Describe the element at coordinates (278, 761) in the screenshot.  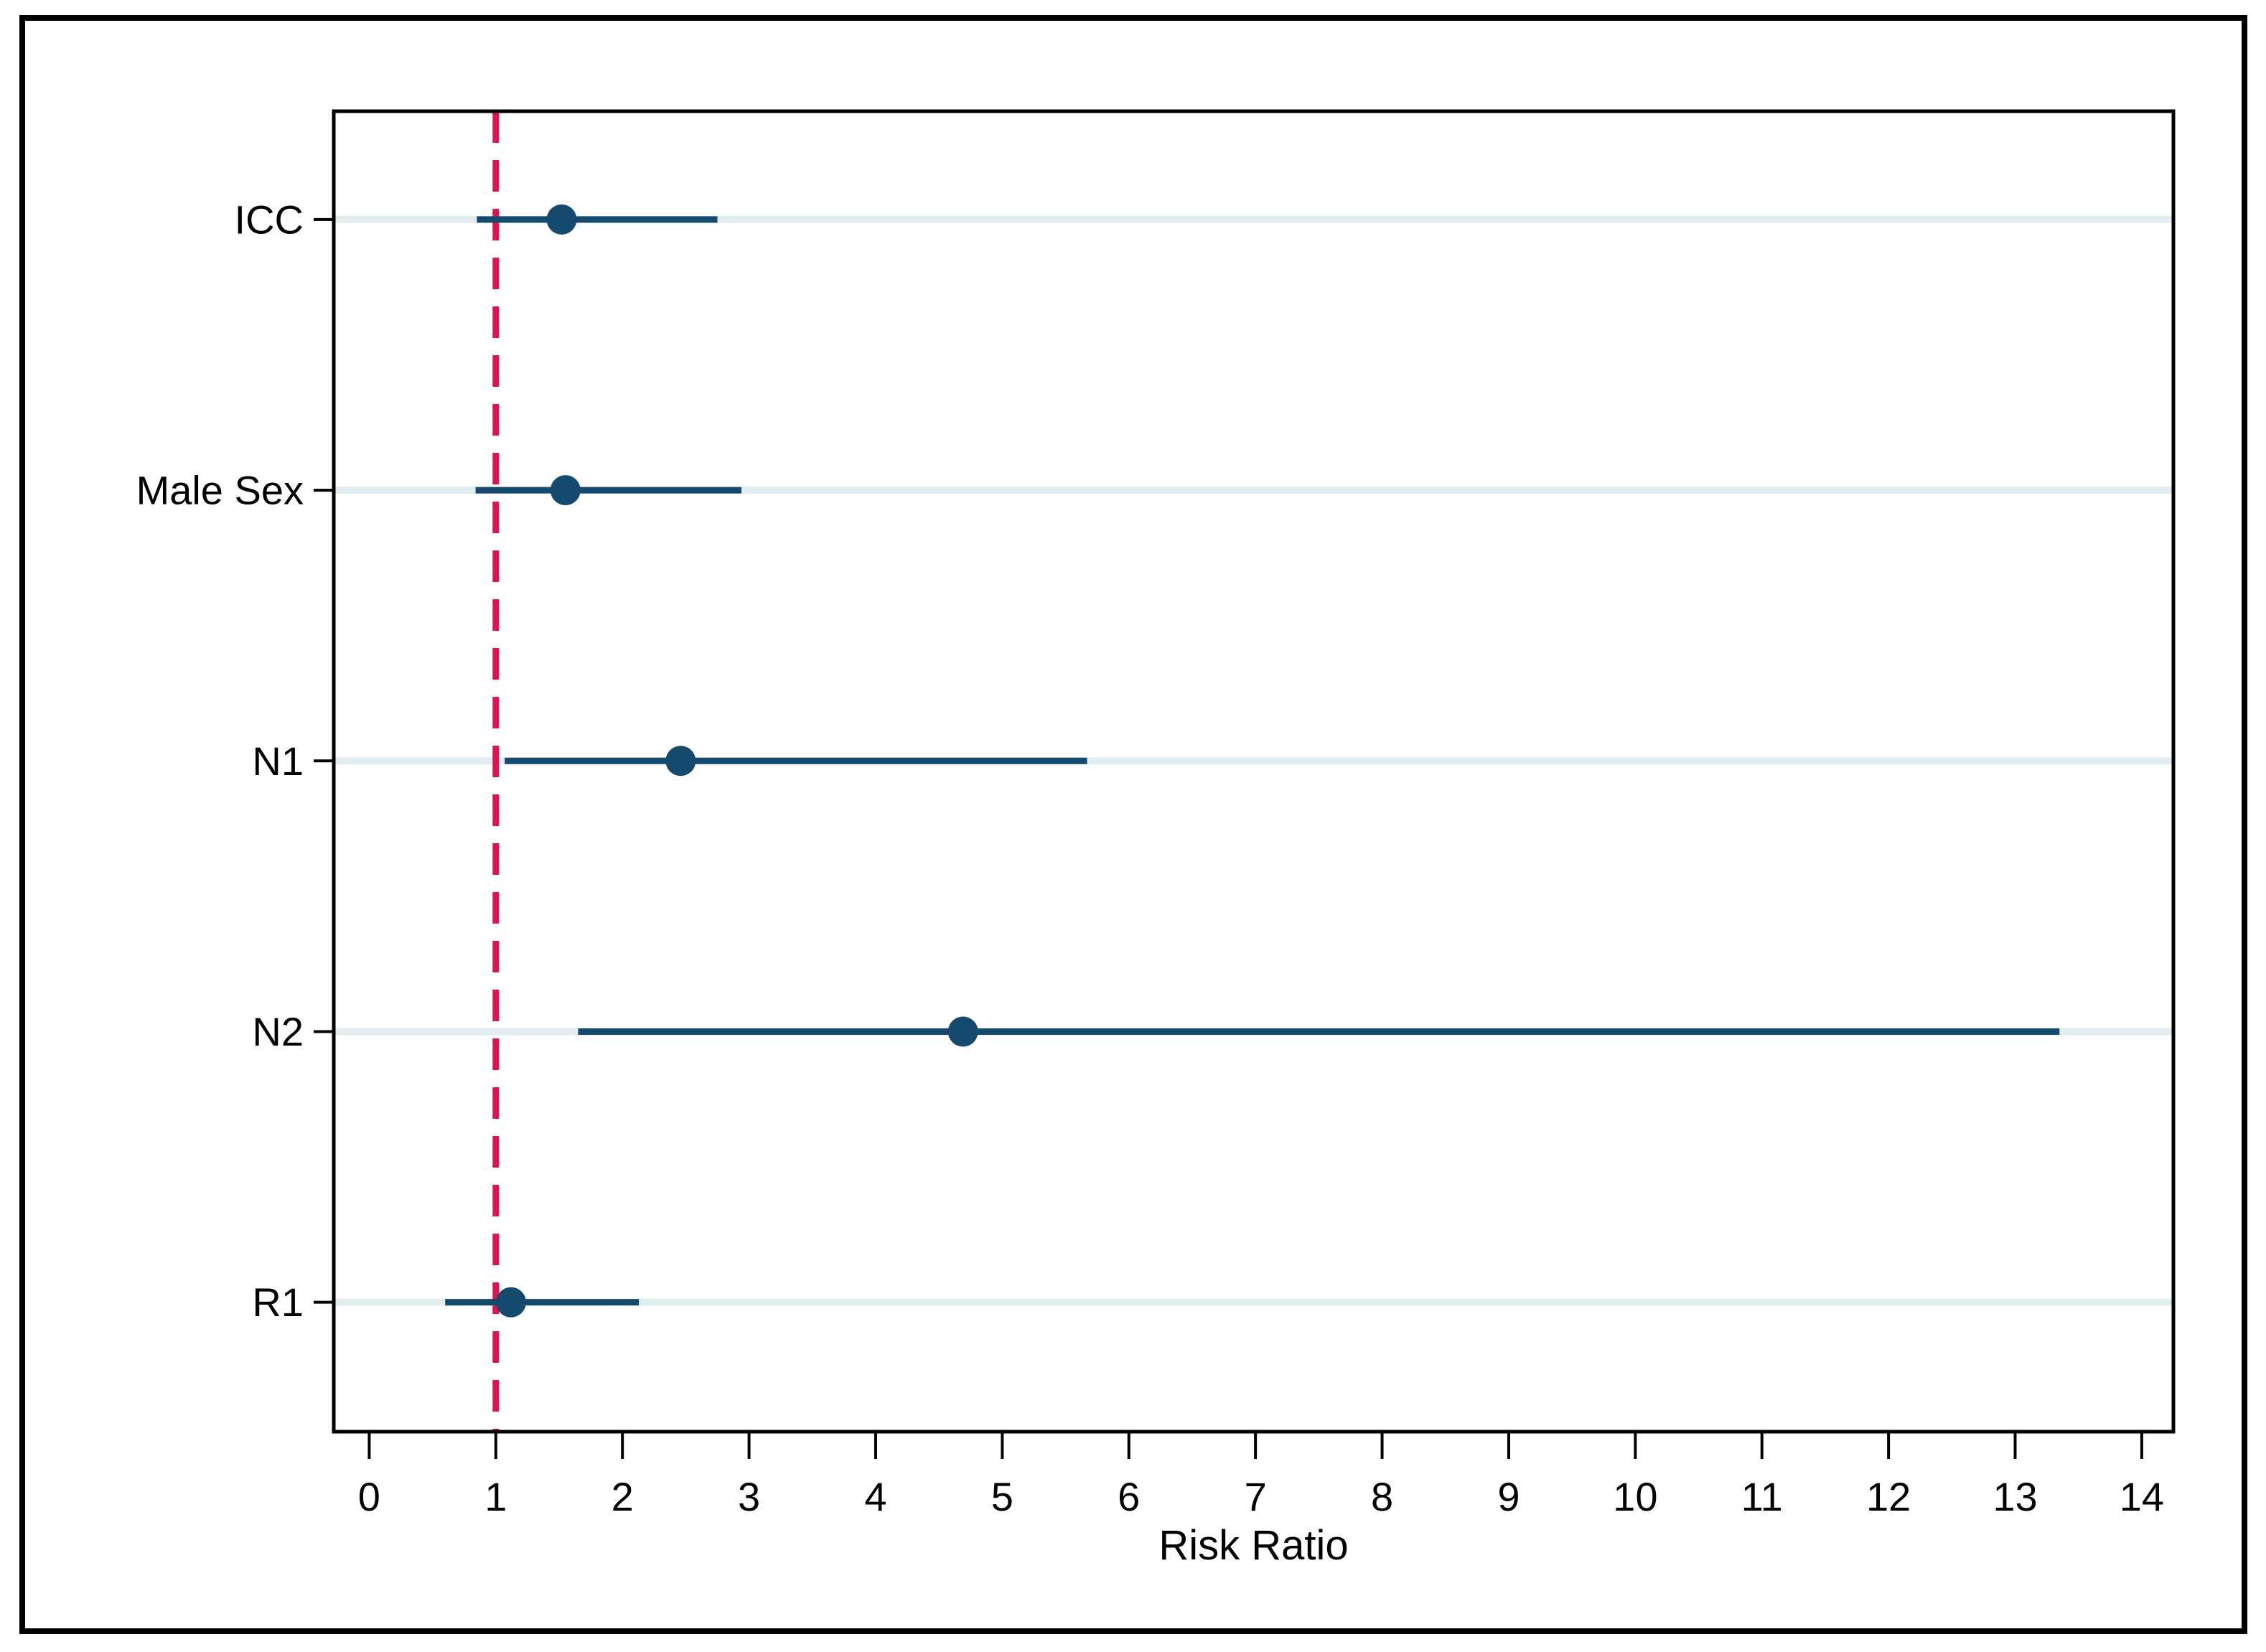
I see `y-axis-label: N1` at that location.